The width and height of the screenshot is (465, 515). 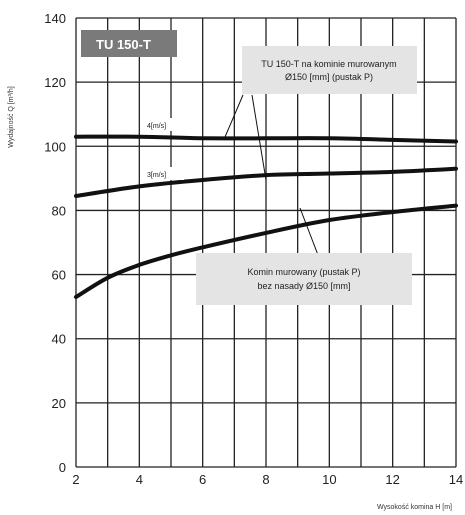 What do you see at coordinates (309, 231) in the screenshot?
I see `leader-line-komin` at bounding box center [309, 231].